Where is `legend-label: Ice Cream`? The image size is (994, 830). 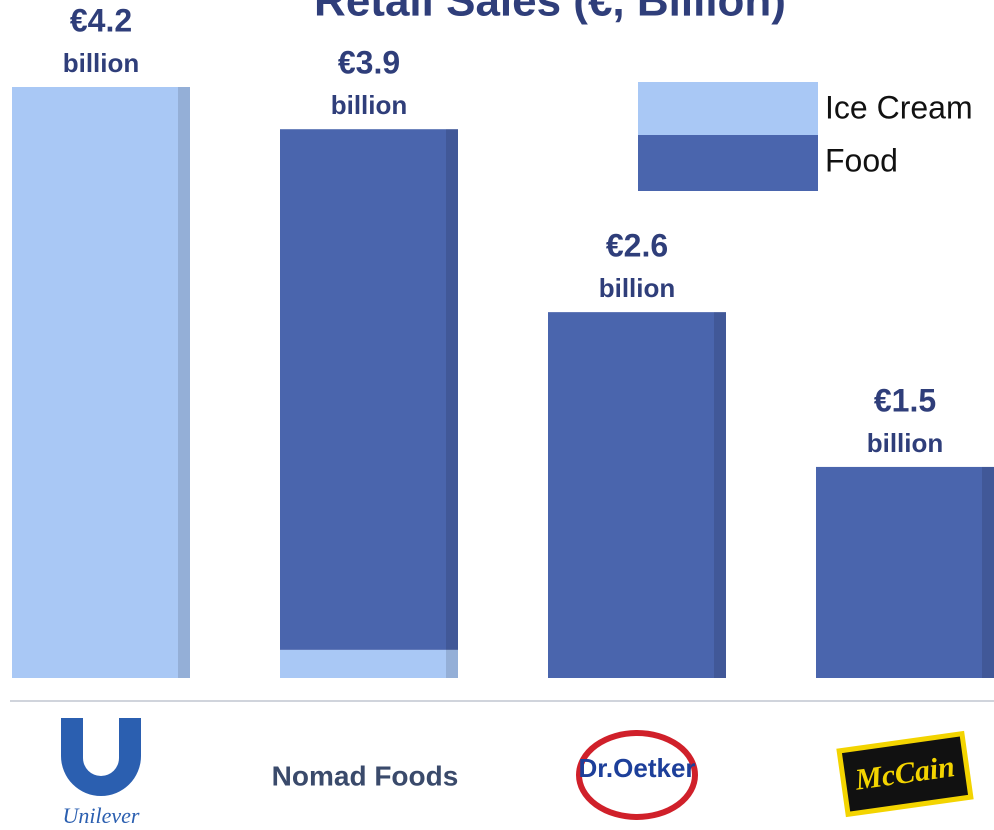 legend-label: Ice Cream is located at coordinates (899, 107).